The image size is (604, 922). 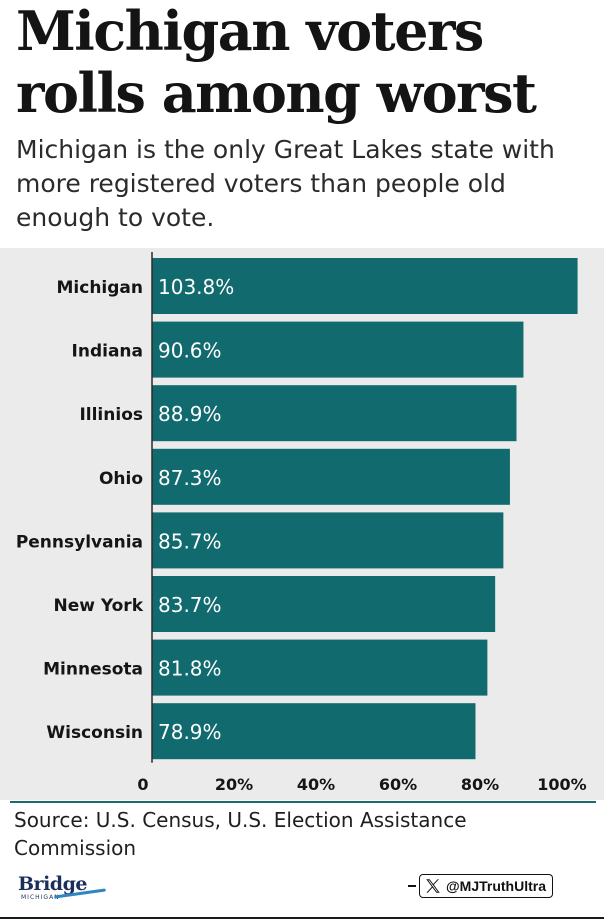 I want to click on x-logo-icon, so click(x=433, y=886).